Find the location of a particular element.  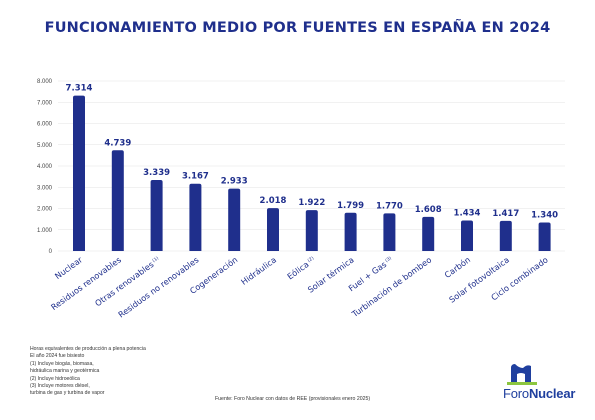

category-label: Eólica (2) is located at coordinates (301, 267).